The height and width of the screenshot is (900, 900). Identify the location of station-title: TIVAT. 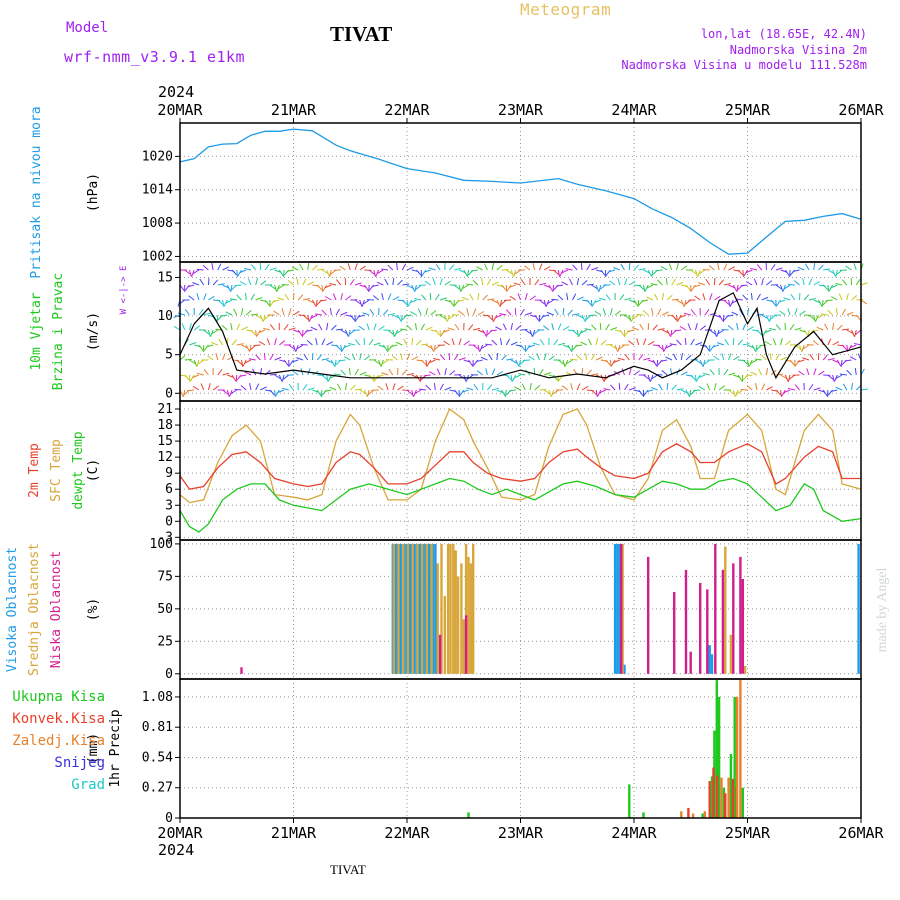
(361, 34).